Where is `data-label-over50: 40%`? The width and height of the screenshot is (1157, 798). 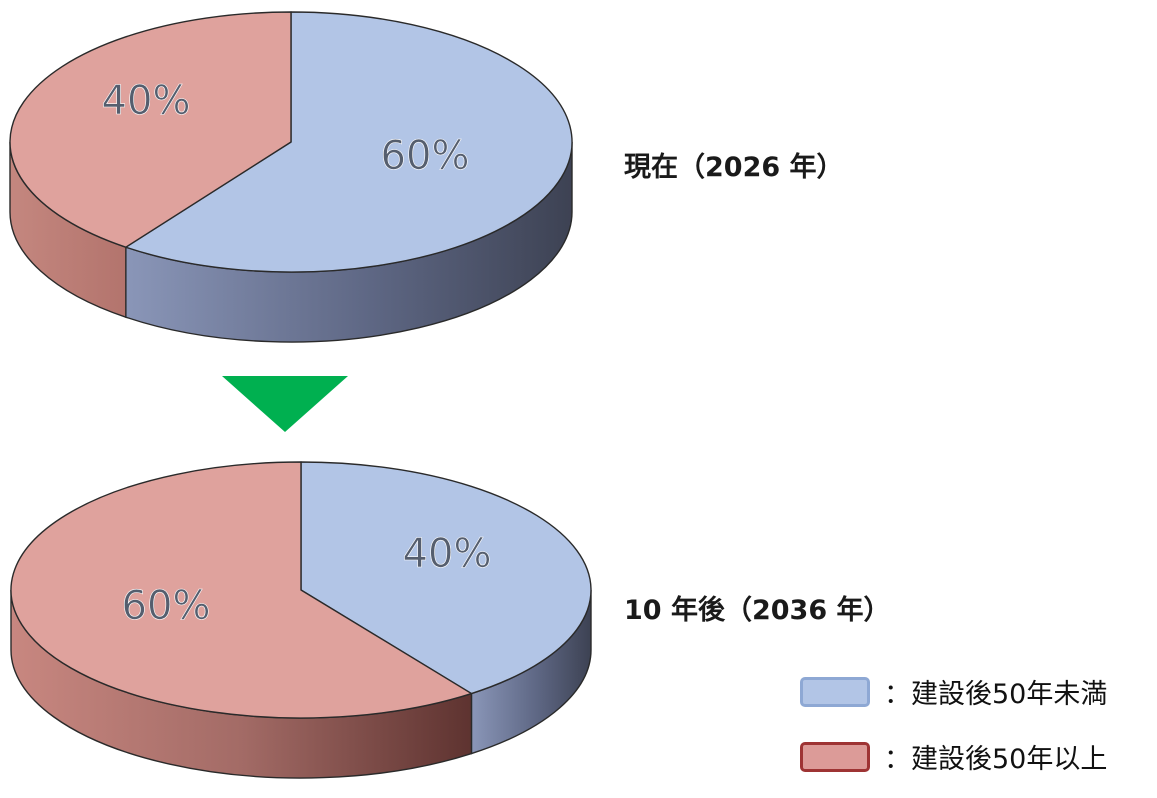
data-label-over50: 40% is located at coordinates (146, 101).